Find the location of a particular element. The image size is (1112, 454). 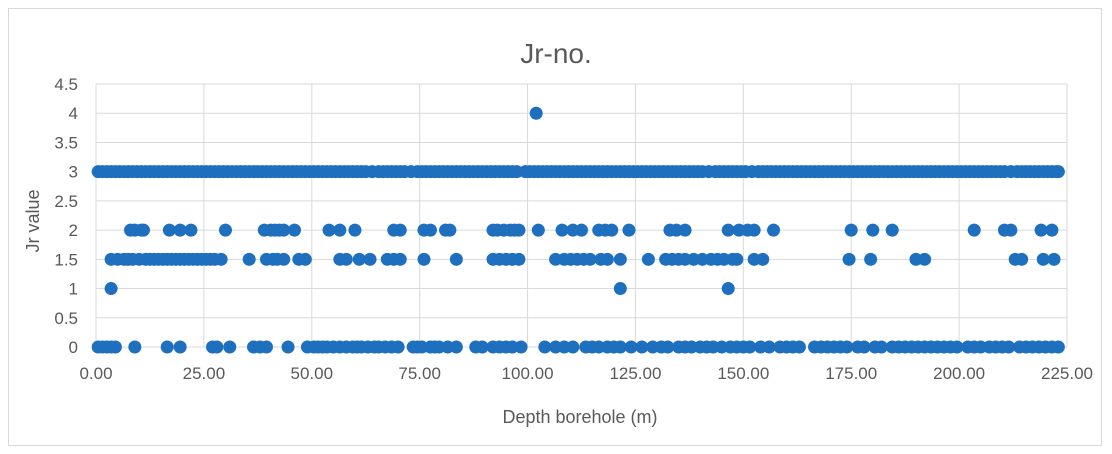

x-axis-title: Depth borehole (m) is located at coordinates (579, 417).